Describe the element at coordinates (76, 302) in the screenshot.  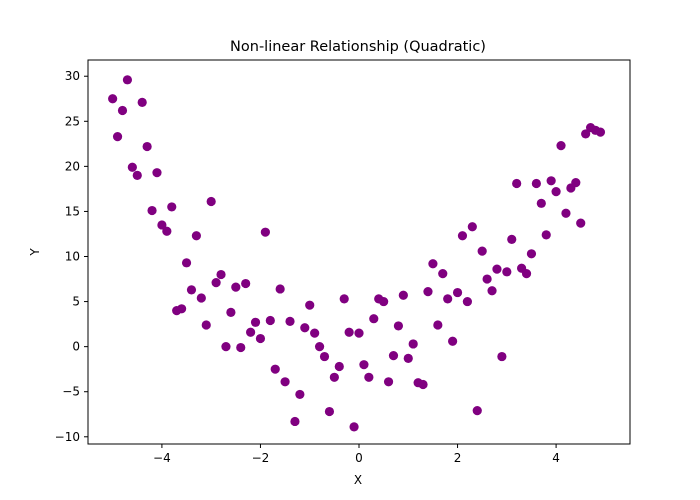
I see `y-tick-label: 5` at that location.